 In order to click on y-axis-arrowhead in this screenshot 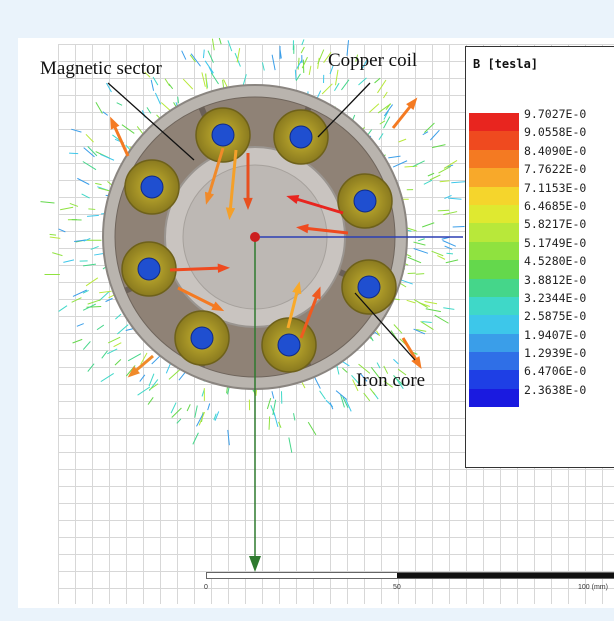, I will do `click(255, 564)`.